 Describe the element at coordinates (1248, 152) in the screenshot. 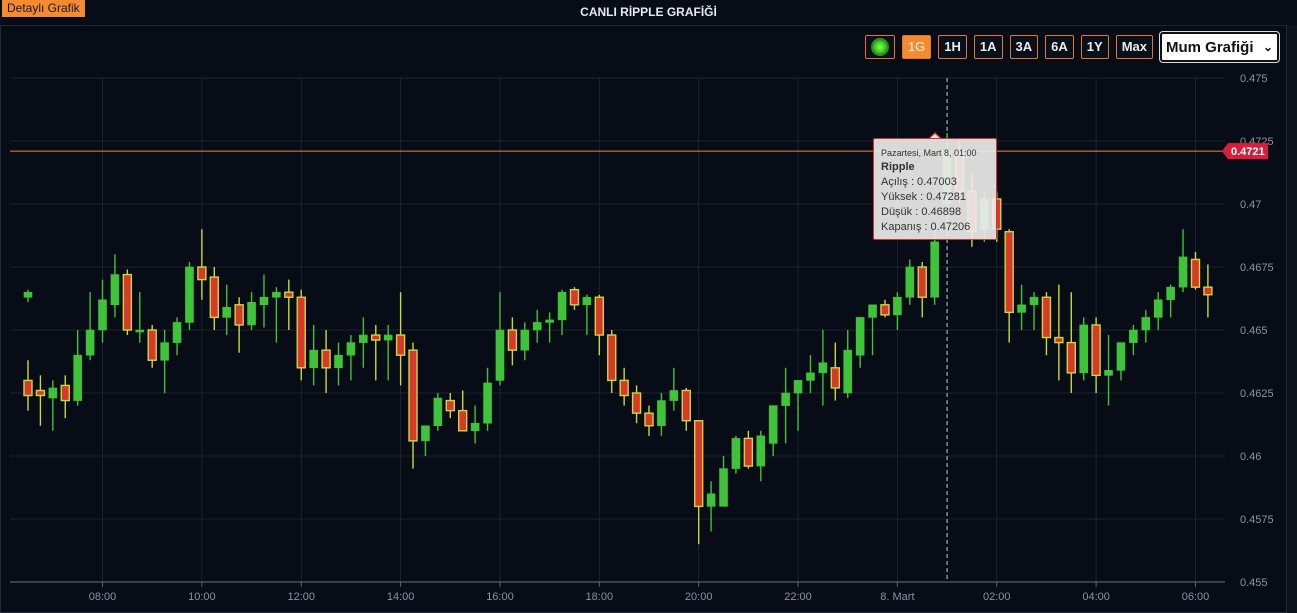

I see `current-price-label: 0.4721` at that location.